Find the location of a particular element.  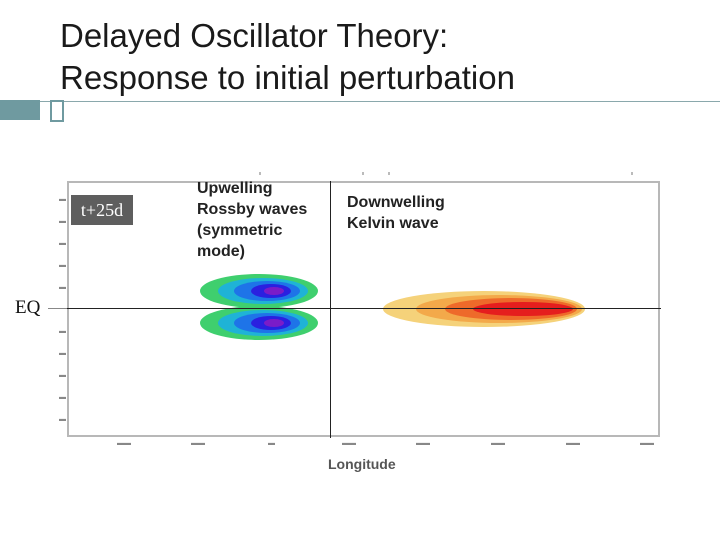

title-accent-block is located at coordinates (20, 110).